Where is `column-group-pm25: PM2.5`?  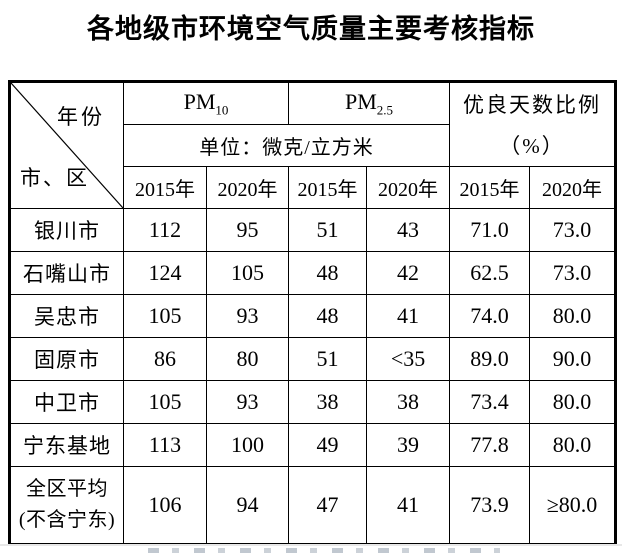
column-group-pm25: PM2.5 is located at coordinates (369, 103).